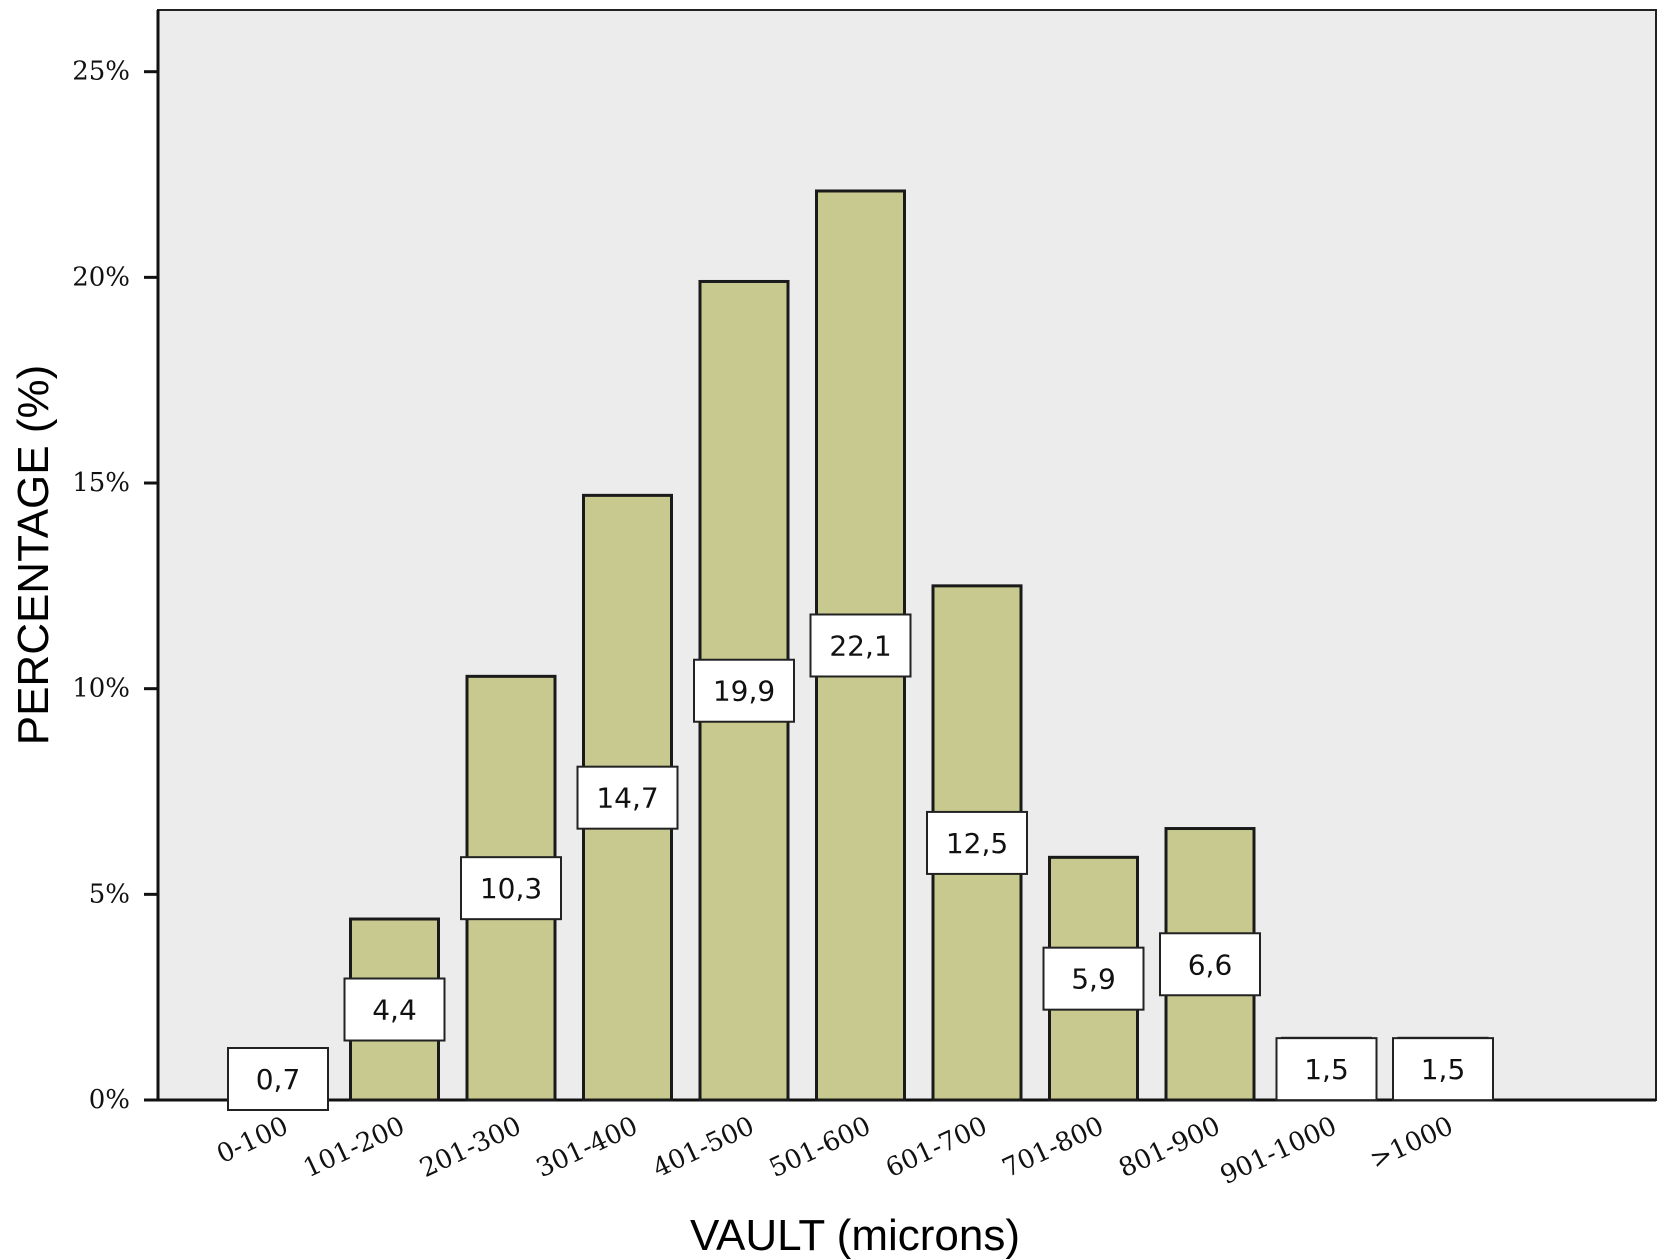 The image size is (1667, 1260). I want to click on data-label: 0,7, so click(278, 1079).